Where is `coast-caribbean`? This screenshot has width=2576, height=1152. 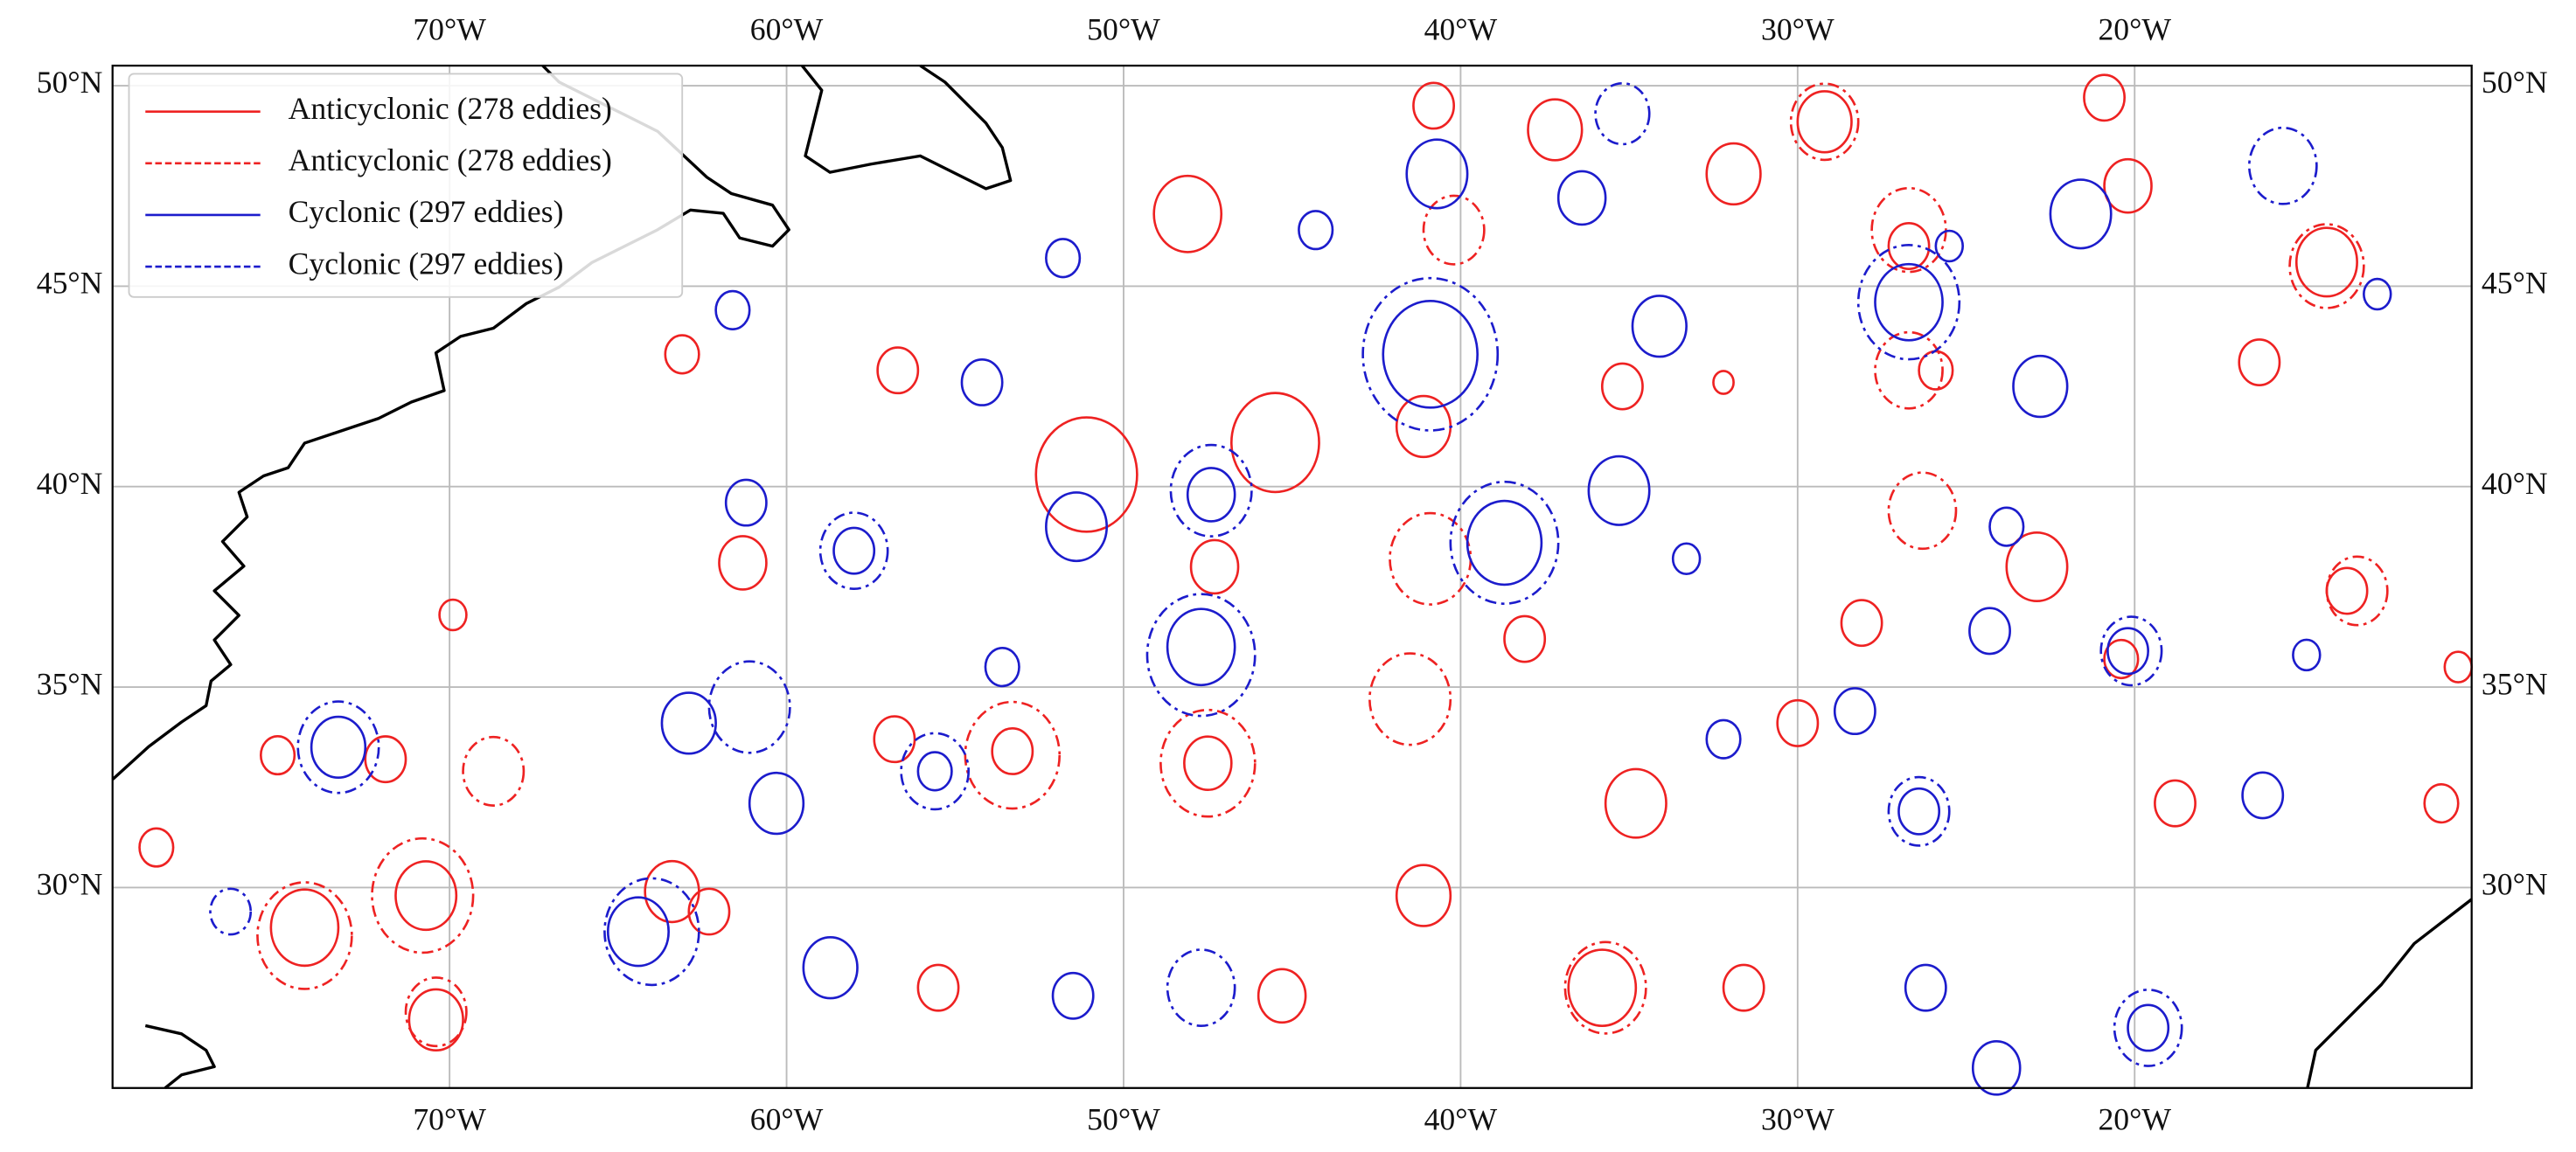 coast-caribbean is located at coordinates (180, 1057).